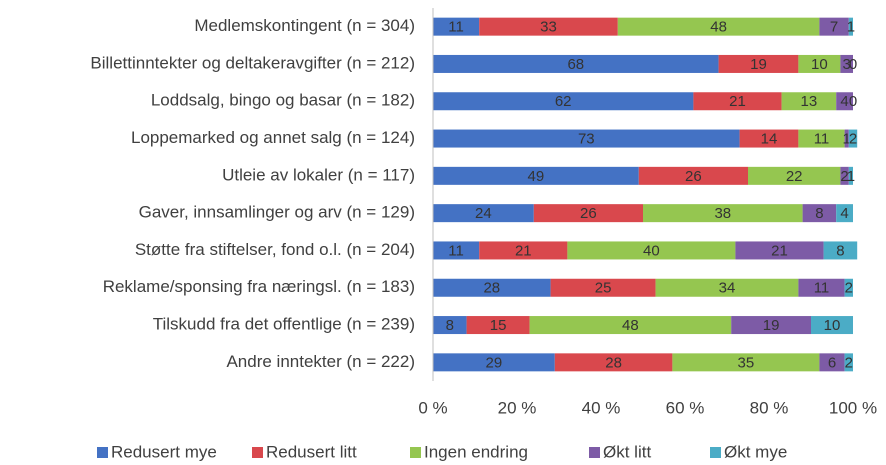  I want to click on data-label: 29, so click(494, 362).